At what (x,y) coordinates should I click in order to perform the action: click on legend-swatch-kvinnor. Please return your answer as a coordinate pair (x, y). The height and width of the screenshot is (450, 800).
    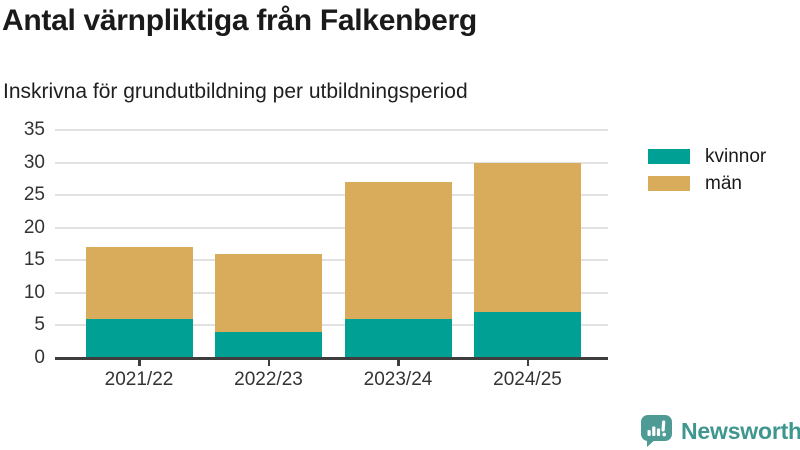
    Looking at the image, I should click on (669, 156).